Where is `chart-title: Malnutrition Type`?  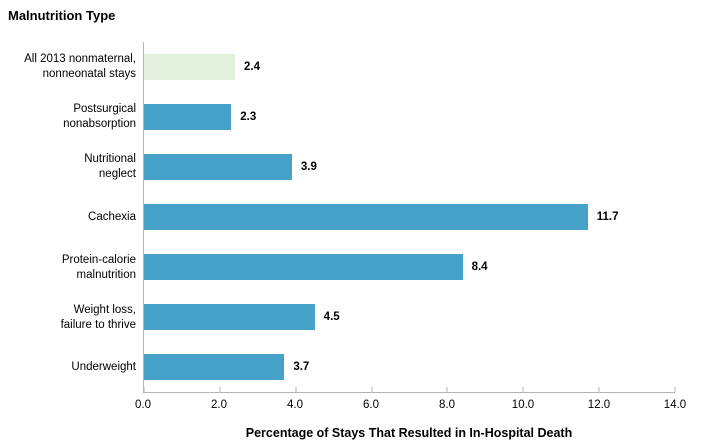 chart-title: Malnutrition Type is located at coordinates (62, 15).